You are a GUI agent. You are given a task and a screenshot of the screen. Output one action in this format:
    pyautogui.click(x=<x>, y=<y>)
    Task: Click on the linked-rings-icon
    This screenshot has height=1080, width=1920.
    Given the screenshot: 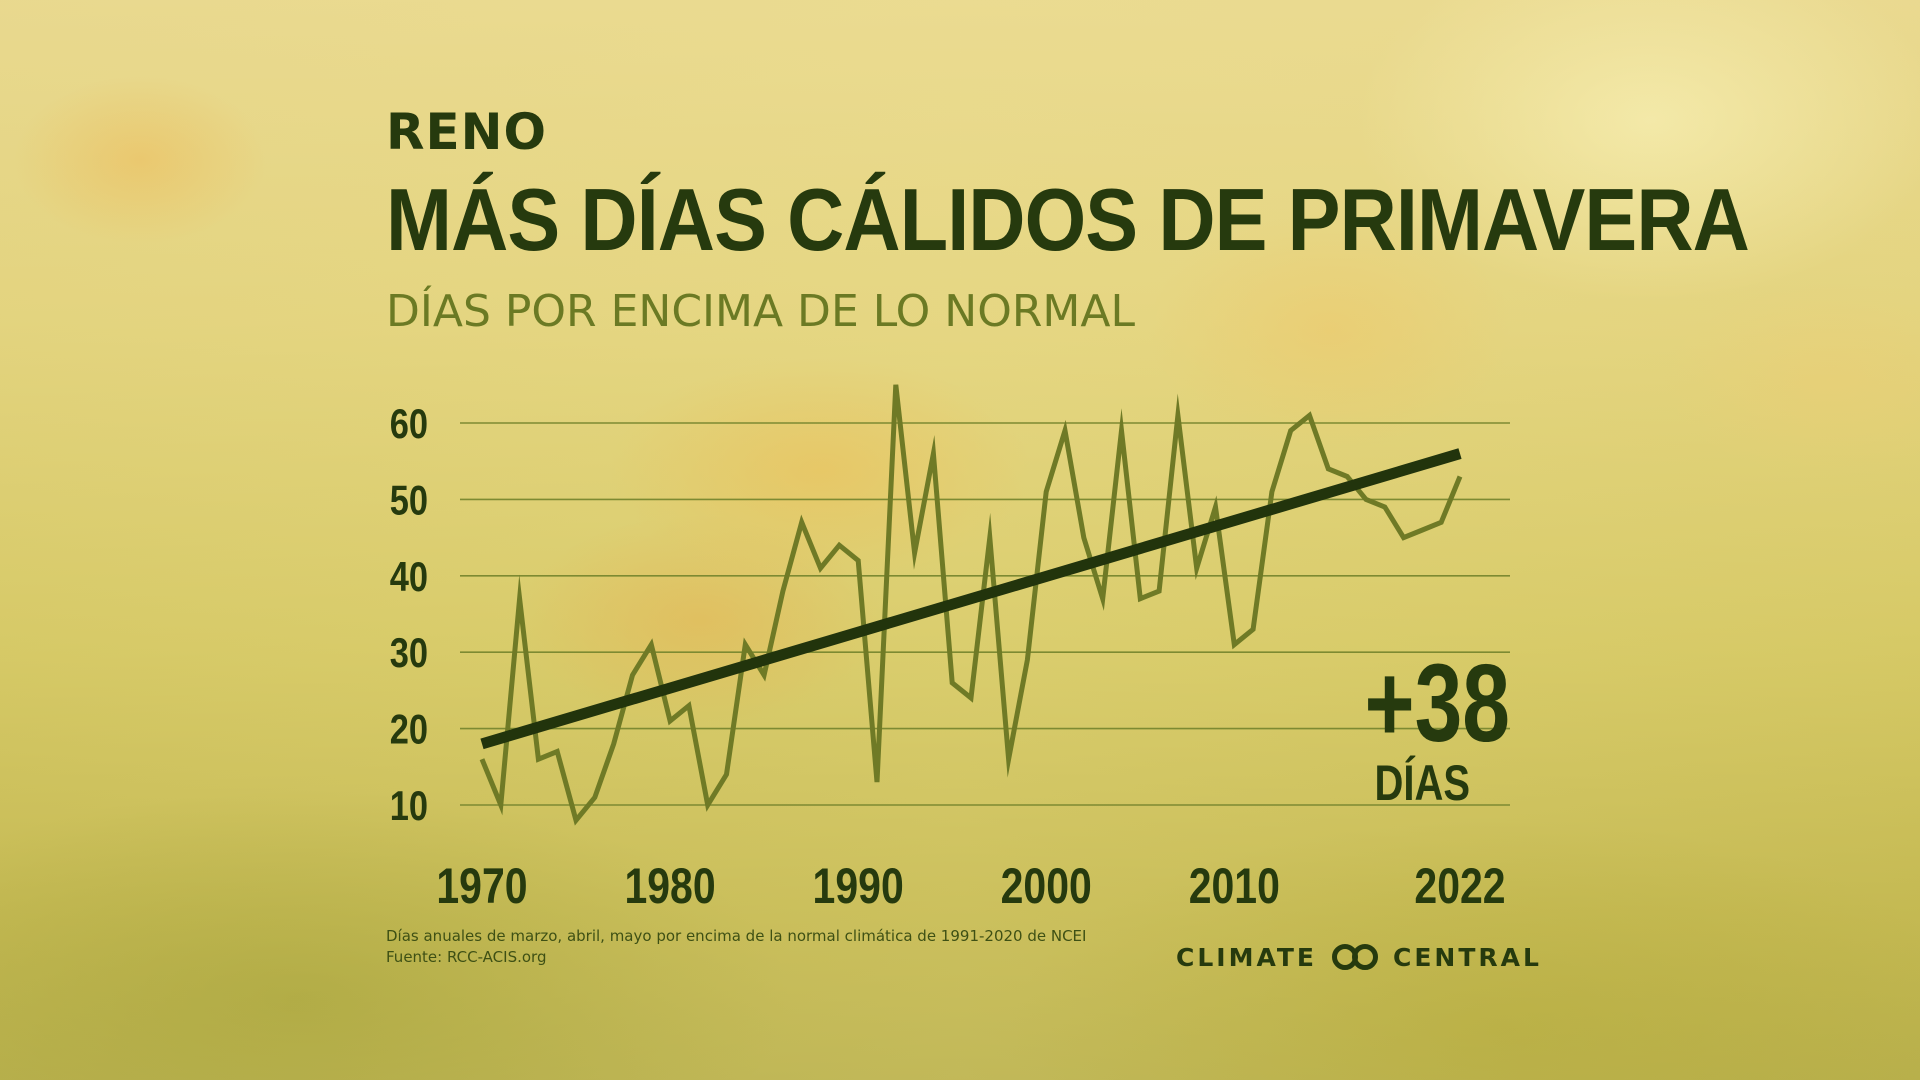 What is the action you would take?
    pyautogui.click(x=1355, y=957)
    